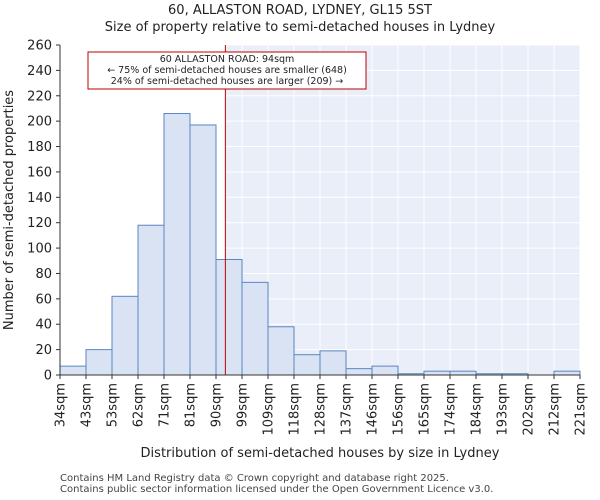 Image resolution: width=600 pixels, height=500 pixels. Describe the element at coordinates (43, 299) in the screenshot. I see `y-tick-label: 60` at that location.